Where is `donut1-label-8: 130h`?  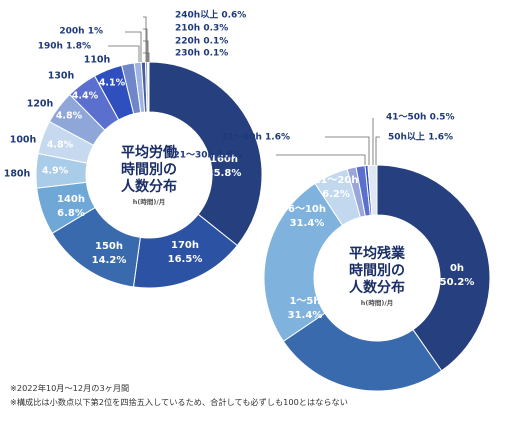
donut1-label-8: 130h is located at coordinates (61, 76).